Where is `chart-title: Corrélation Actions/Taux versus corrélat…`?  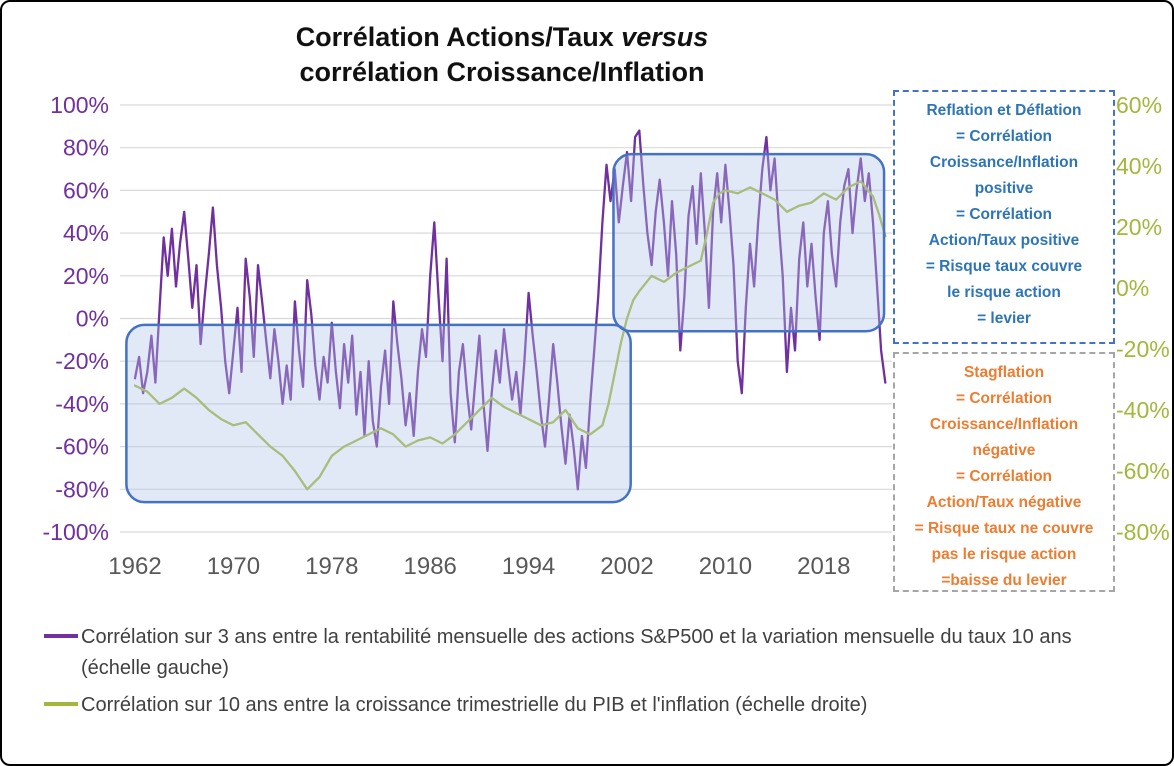 chart-title: Corrélation Actions/Taux versus corrélat… is located at coordinates (502, 55).